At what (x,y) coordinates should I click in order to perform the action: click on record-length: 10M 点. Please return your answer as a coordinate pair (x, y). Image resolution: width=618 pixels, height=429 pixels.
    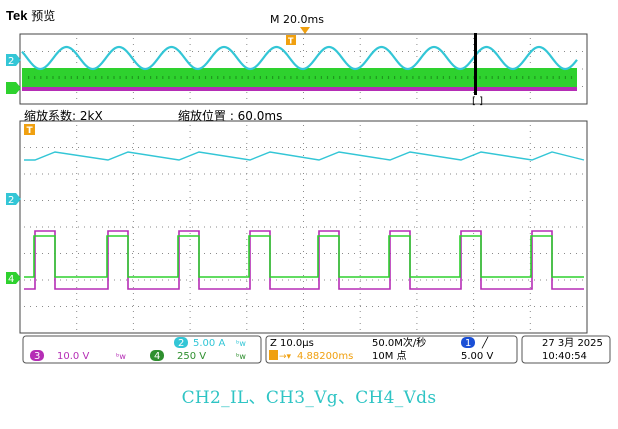
    Looking at the image, I should click on (389, 356).